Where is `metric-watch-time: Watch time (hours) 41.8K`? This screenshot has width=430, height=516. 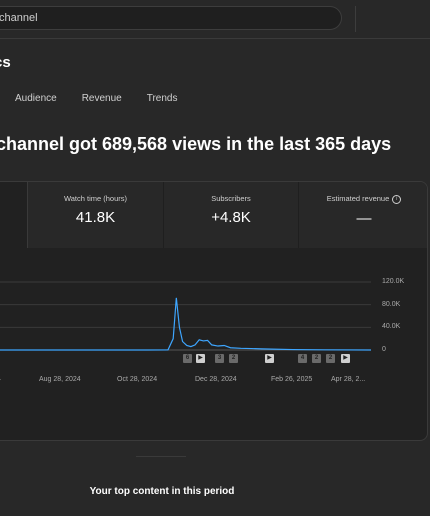 metric-watch-time: Watch time (hours) 41.8K is located at coordinates (96, 215).